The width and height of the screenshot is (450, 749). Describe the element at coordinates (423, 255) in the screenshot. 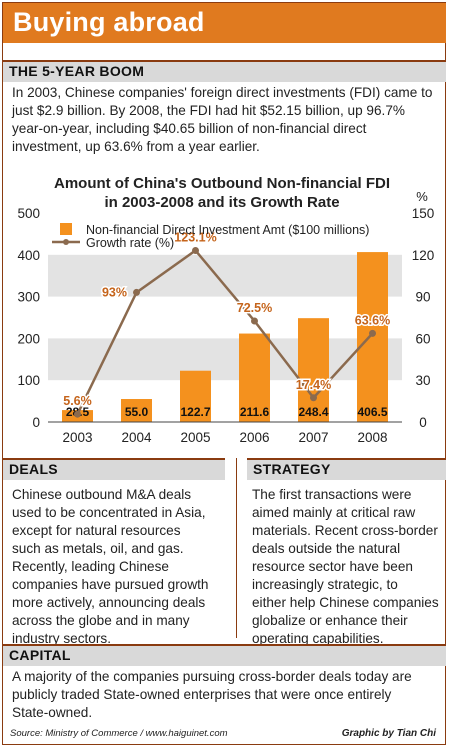

I see `right-tick-label: 120` at that location.